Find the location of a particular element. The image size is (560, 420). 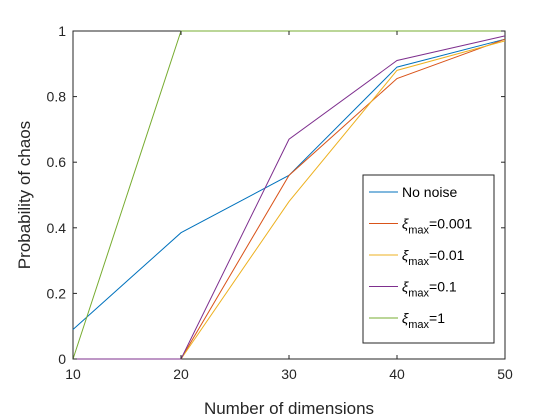

y-axis-label: Probability of chaos is located at coordinates (24, 195).